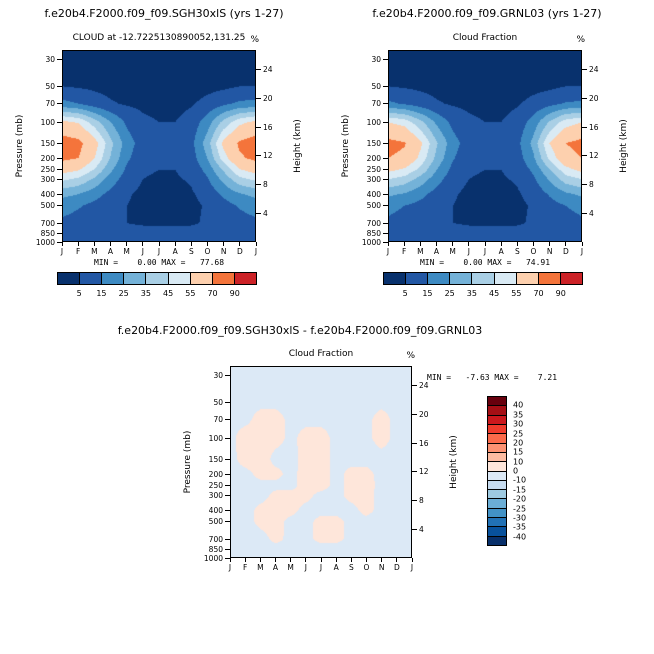 This screenshot has height=654, width=654. Describe the element at coordinates (591, 214) in the screenshot. I see `height-tick-label: 4` at that location.